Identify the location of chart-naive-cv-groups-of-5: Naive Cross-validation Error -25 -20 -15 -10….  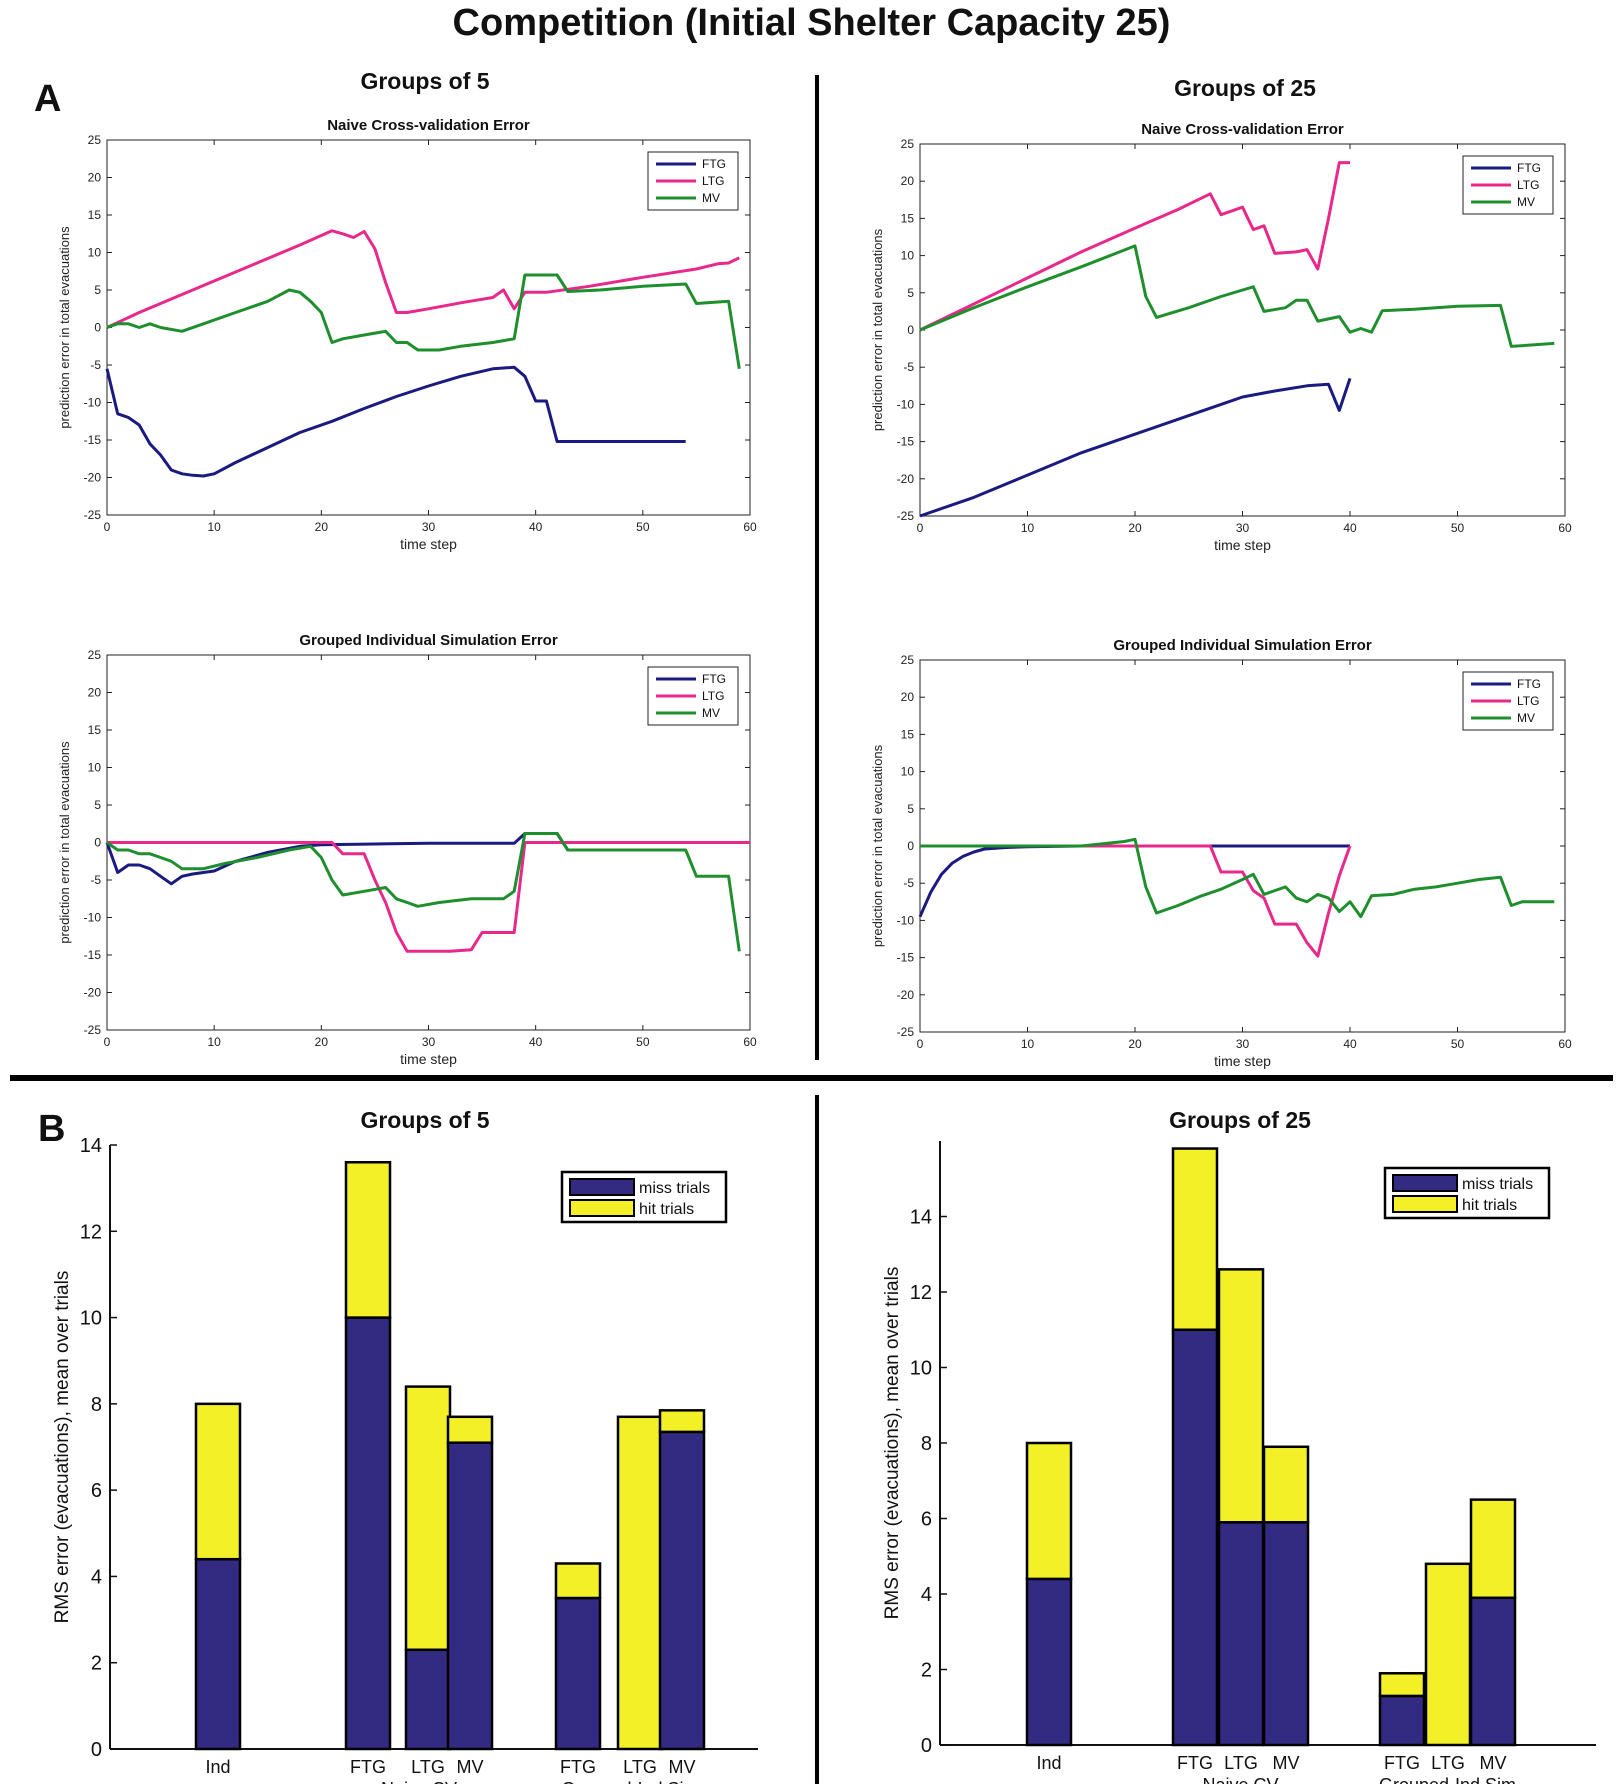
(407, 334).